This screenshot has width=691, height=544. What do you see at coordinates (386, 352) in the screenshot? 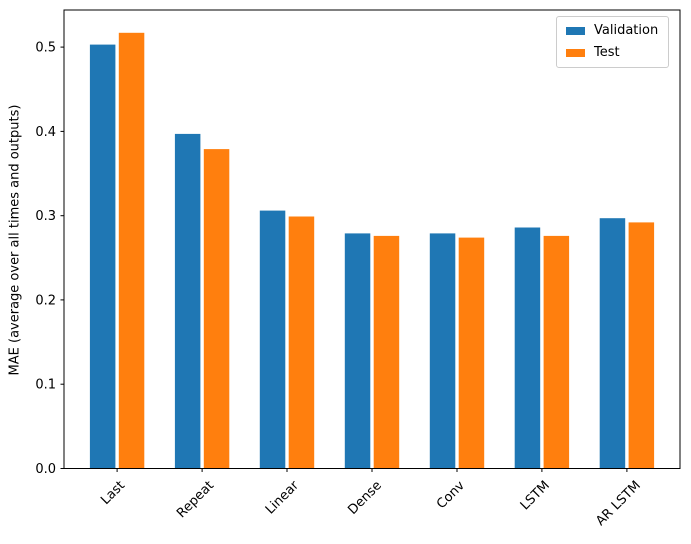
I see `bar-test-dense` at bounding box center [386, 352].